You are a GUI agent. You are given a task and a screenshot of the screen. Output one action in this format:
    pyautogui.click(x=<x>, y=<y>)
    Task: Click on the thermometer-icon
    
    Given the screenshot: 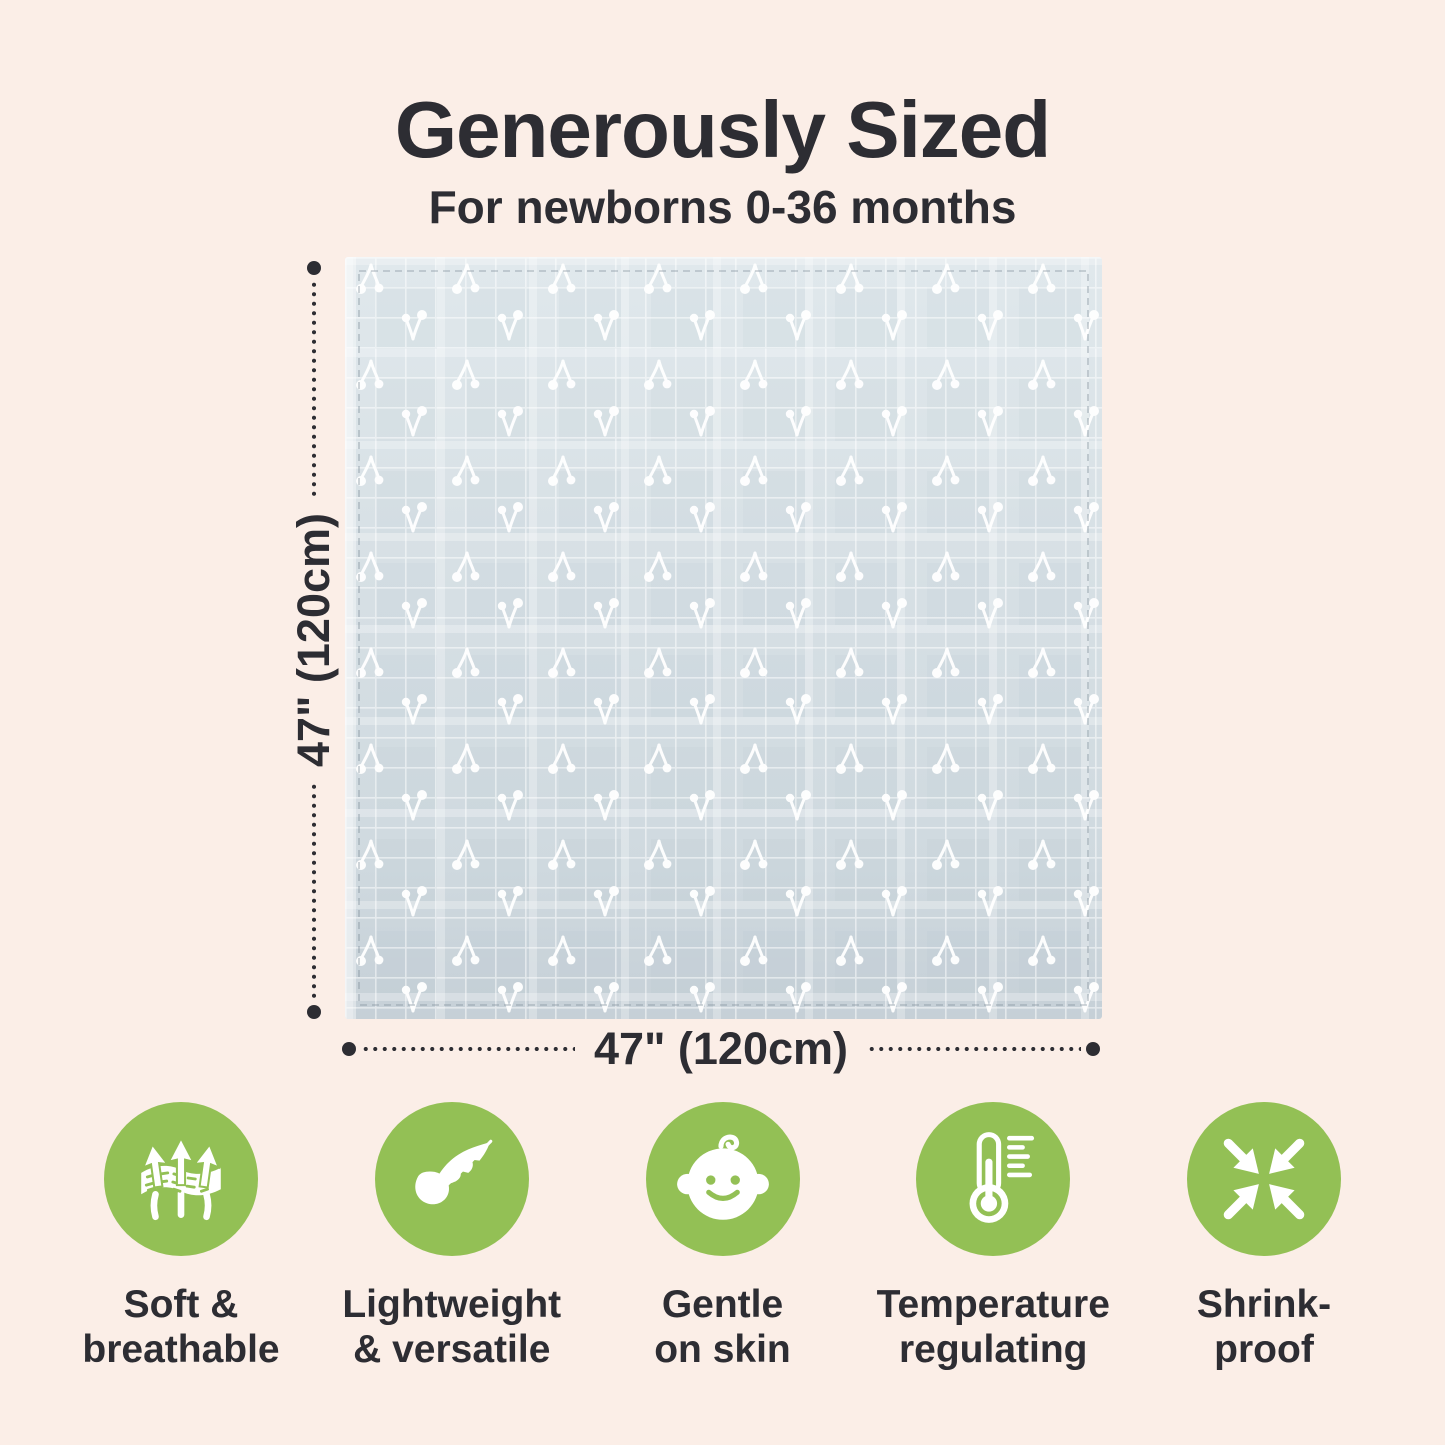 What is the action you would take?
    pyautogui.click(x=1002, y=1177)
    